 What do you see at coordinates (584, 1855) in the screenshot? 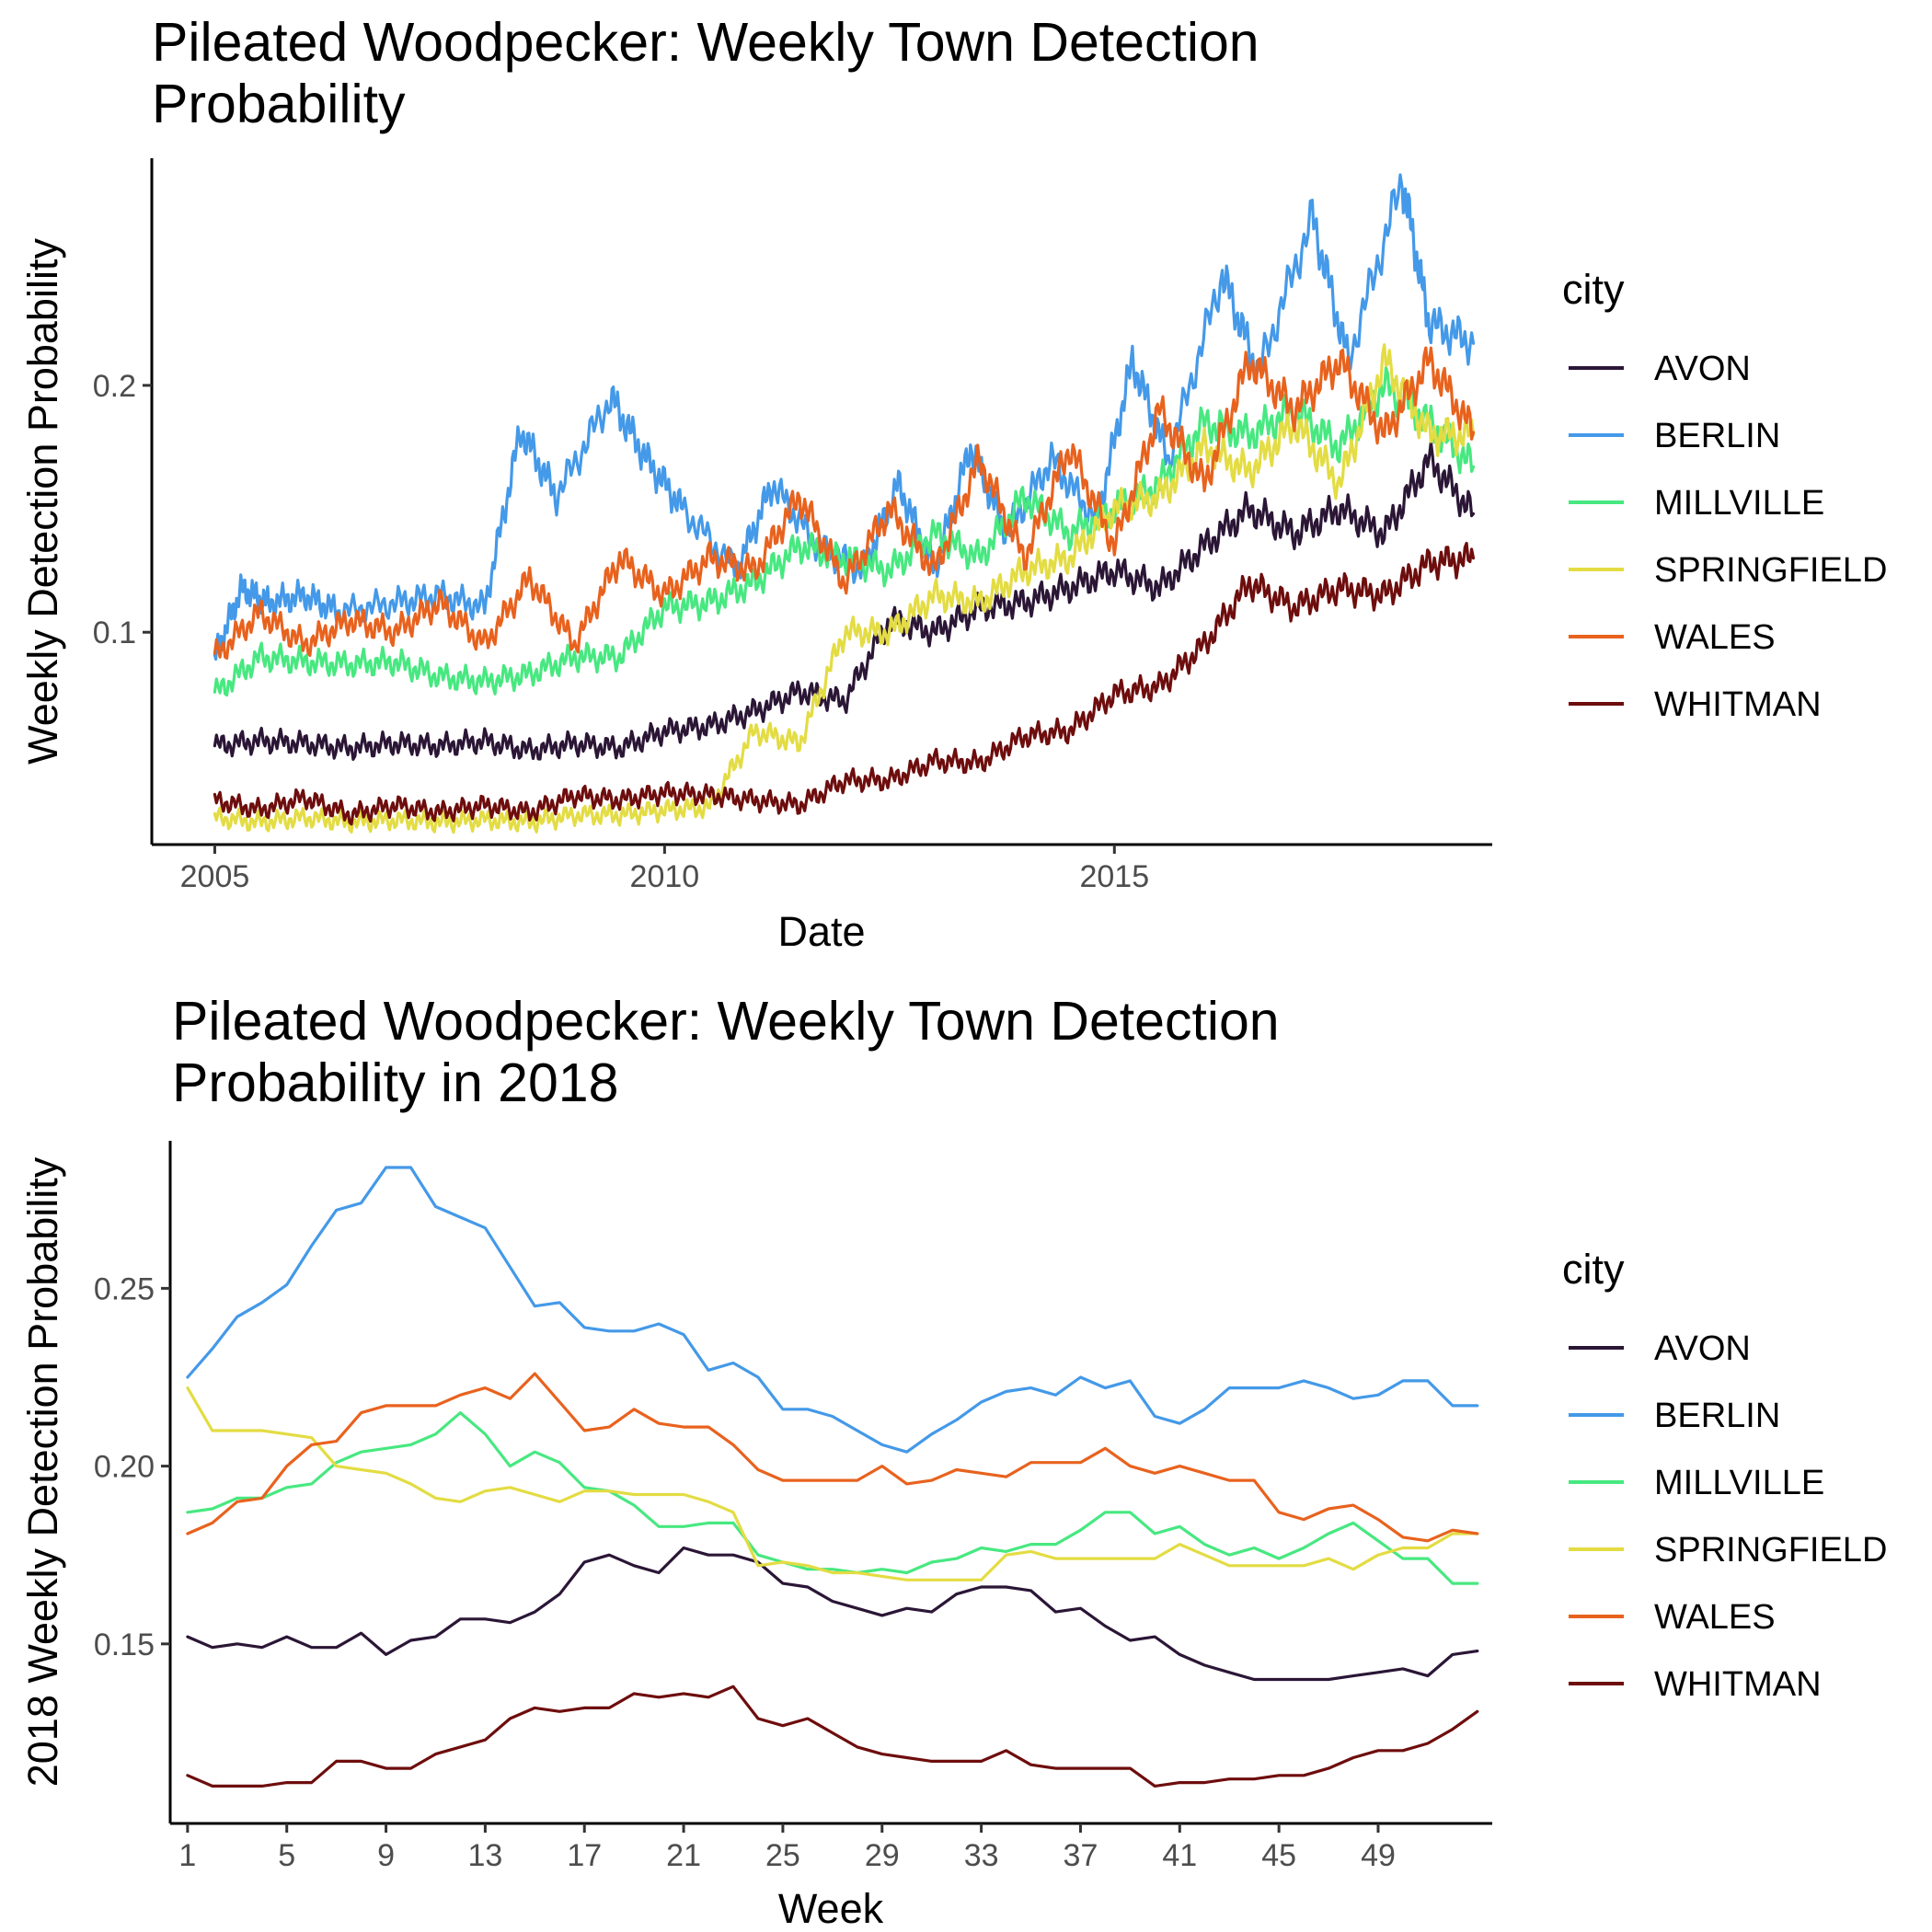
I see `x-tick-label: 17` at bounding box center [584, 1855].